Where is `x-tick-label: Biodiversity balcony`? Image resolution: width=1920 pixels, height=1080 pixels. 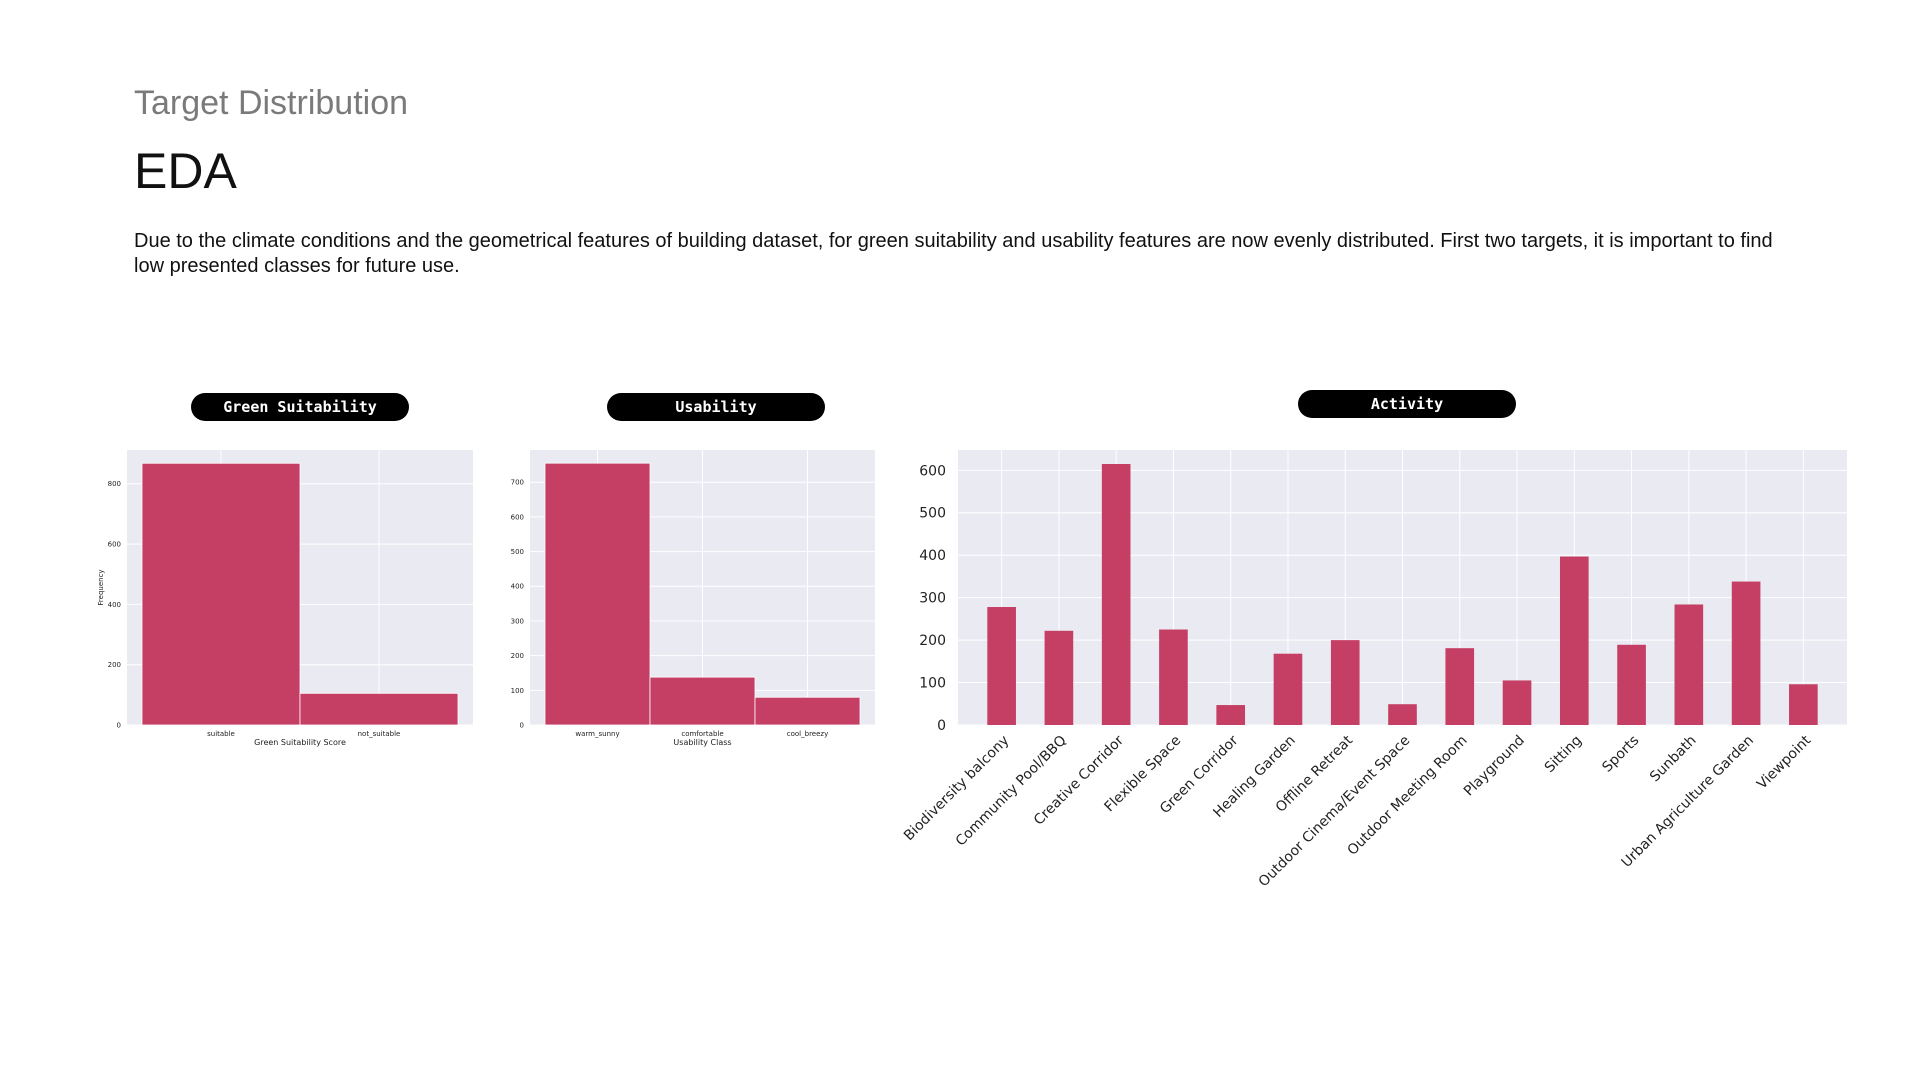
x-tick-label: Biodiversity balcony is located at coordinates (957, 789).